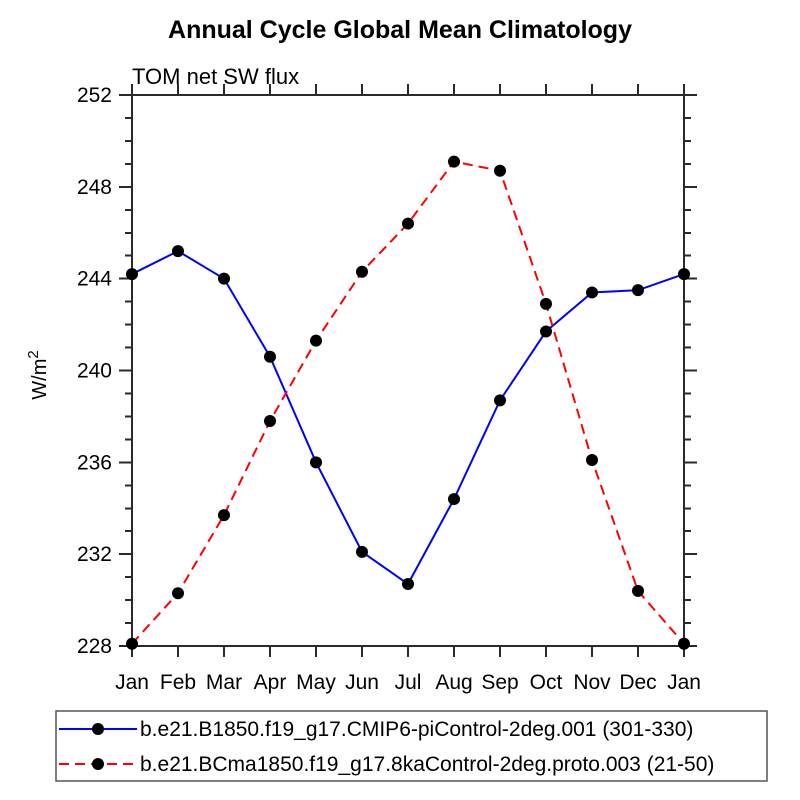 This screenshot has height=800, width=800. I want to click on x-tick-label: Oct, so click(546, 682).